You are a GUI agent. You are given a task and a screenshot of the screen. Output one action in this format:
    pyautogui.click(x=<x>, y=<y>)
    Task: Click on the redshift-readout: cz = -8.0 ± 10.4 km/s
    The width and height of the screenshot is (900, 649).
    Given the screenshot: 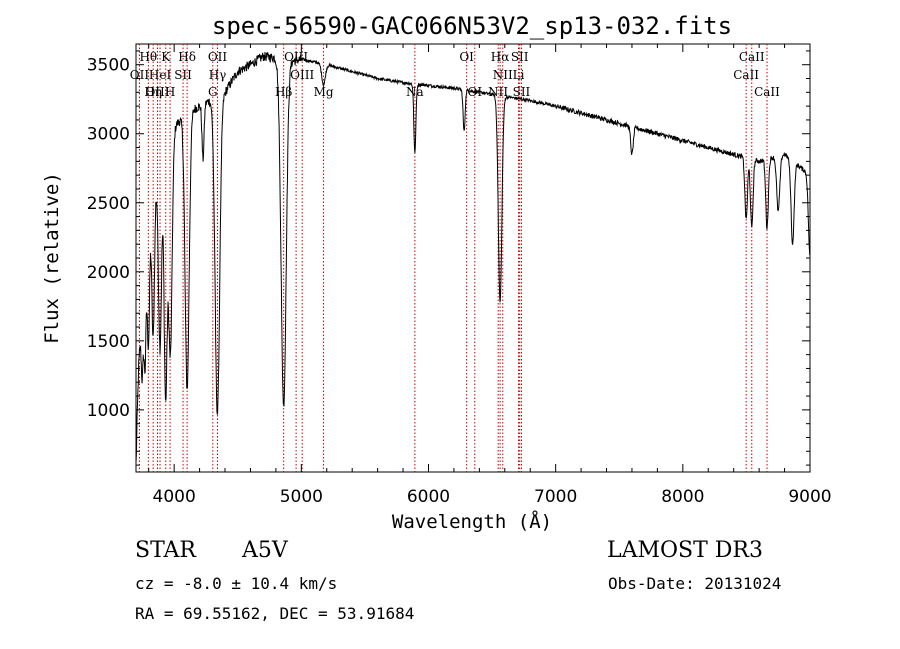 What is the action you would take?
    pyautogui.click(x=236, y=583)
    